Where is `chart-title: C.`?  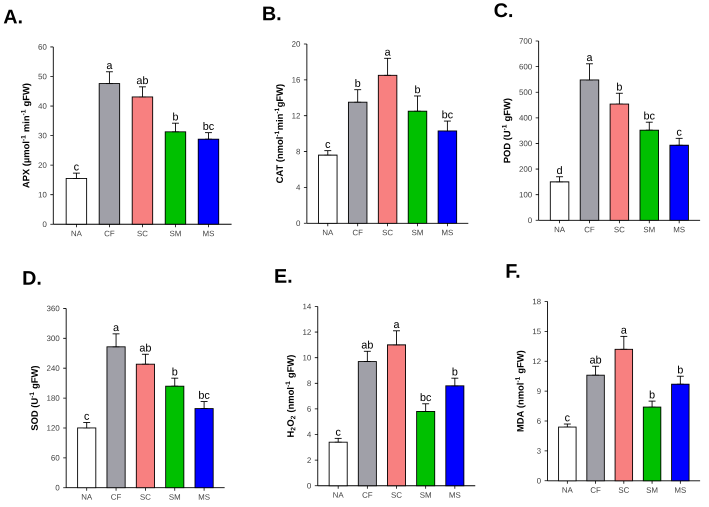 chart-title: C. is located at coordinates (503, 11).